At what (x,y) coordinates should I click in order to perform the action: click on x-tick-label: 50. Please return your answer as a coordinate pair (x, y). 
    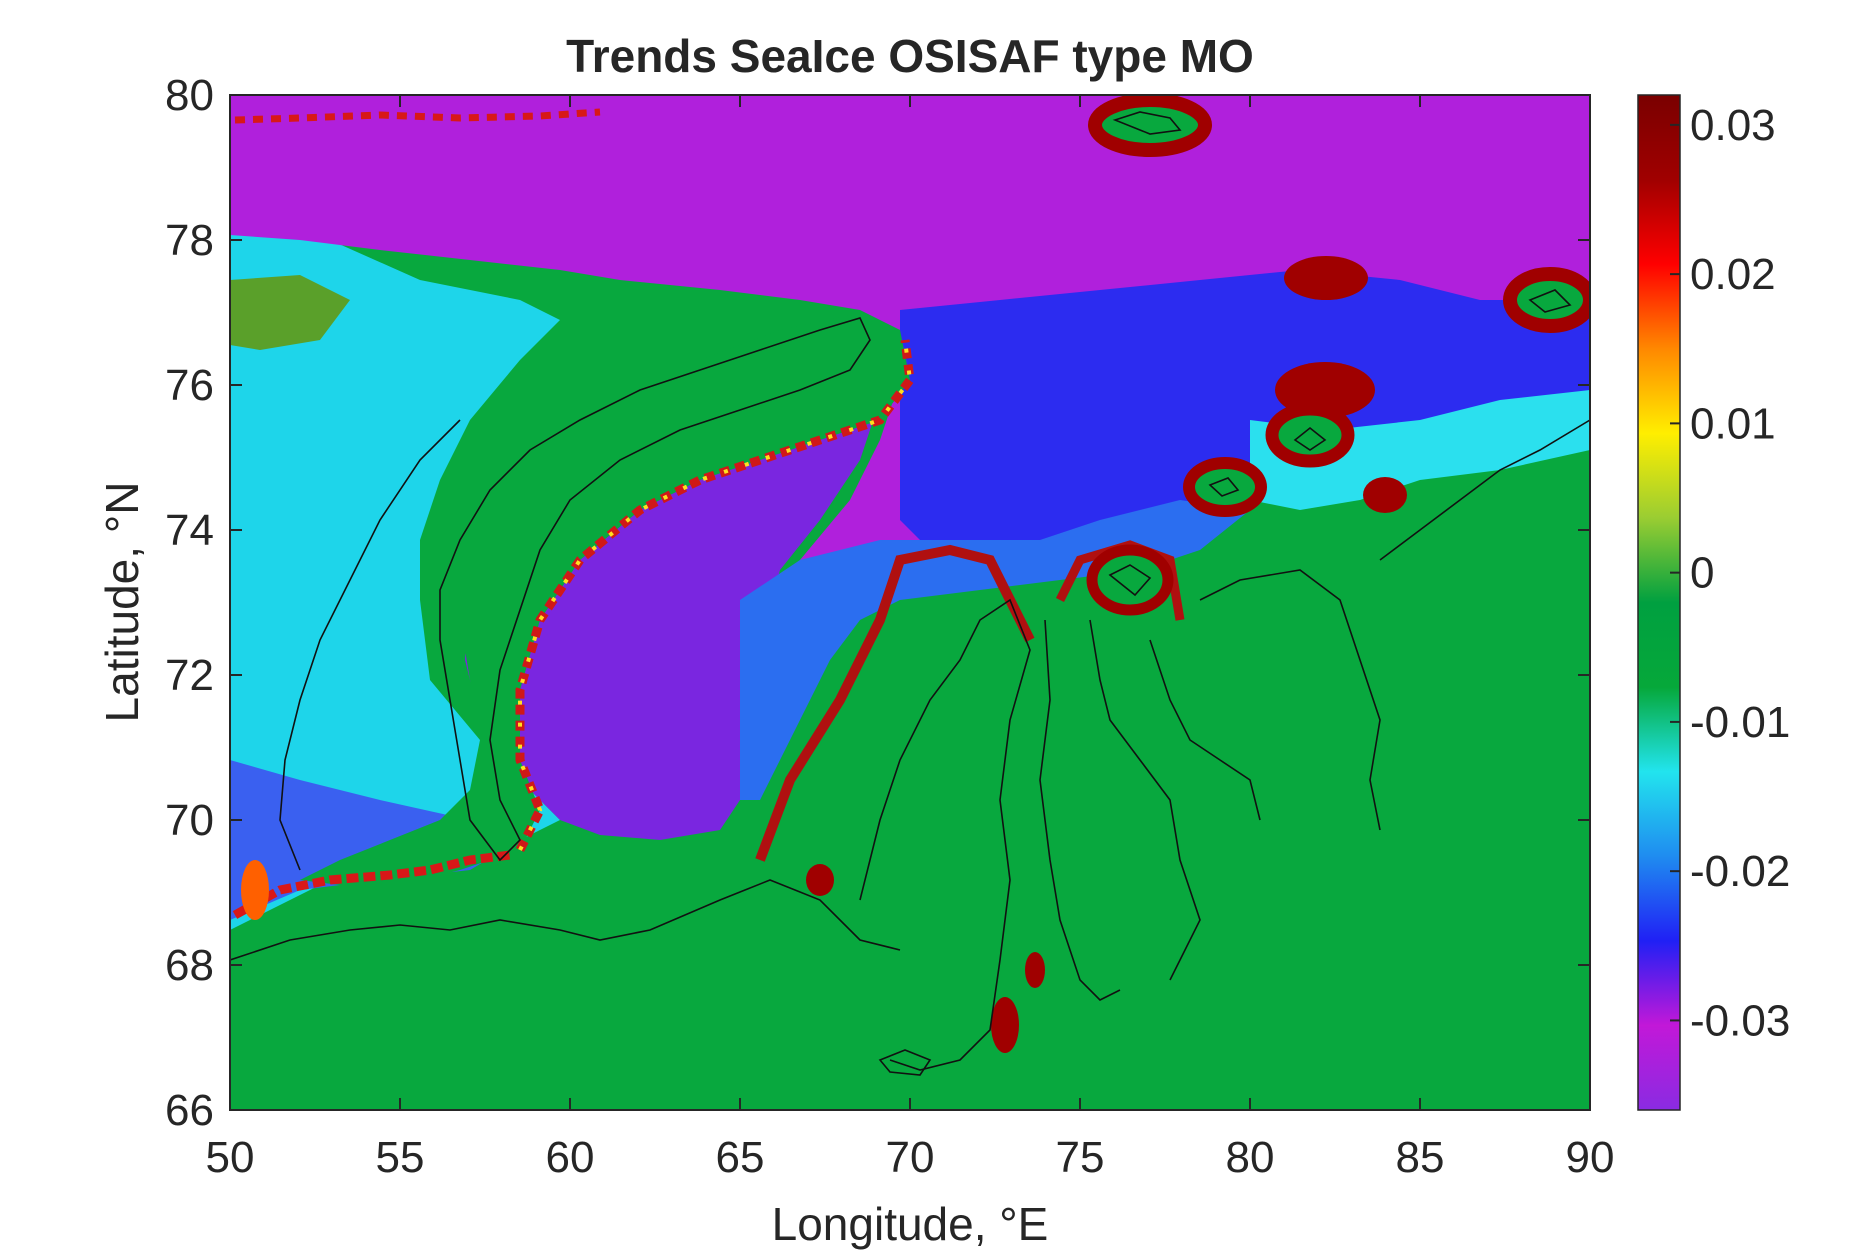
    Looking at the image, I should click on (230, 1157).